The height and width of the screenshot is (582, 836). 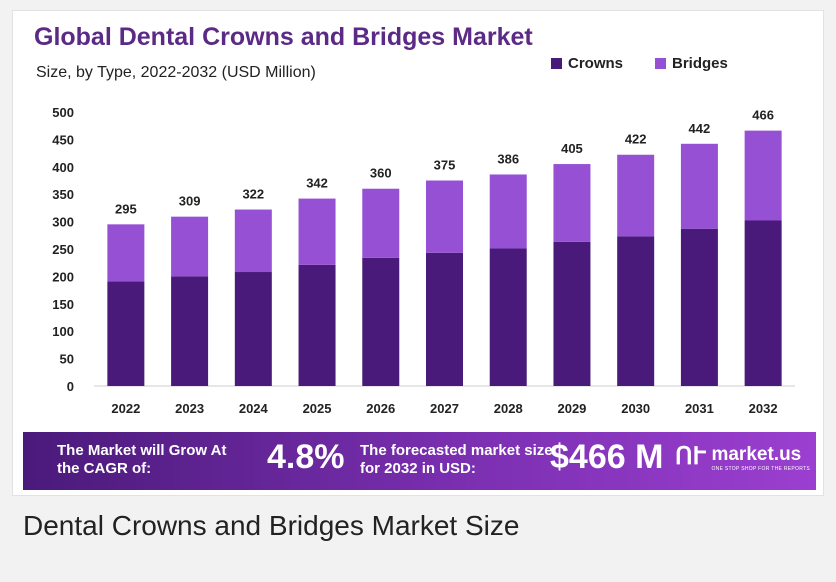 What do you see at coordinates (176, 72) in the screenshot?
I see `chart-subtitle: Size, by Type, 2022-2032 (USD Million)` at bounding box center [176, 72].